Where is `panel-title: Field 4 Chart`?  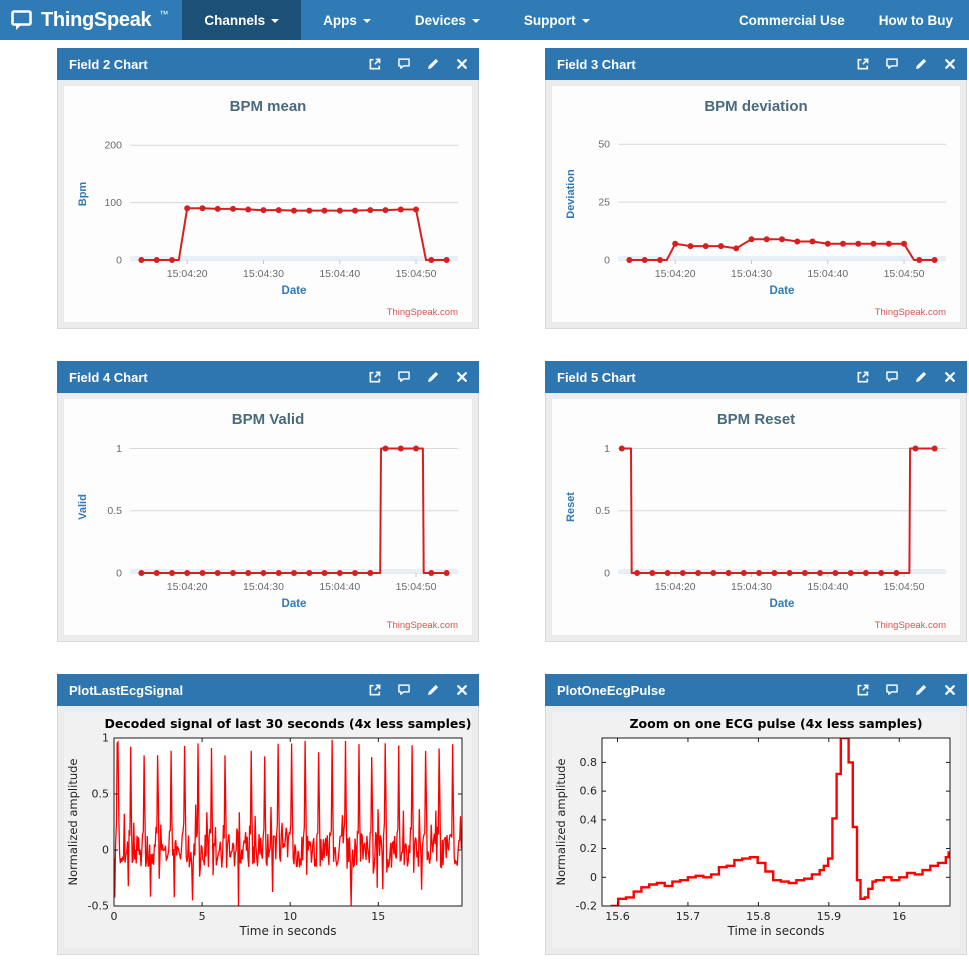 panel-title: Field 4 Chart is located at coordinates (108, 377).